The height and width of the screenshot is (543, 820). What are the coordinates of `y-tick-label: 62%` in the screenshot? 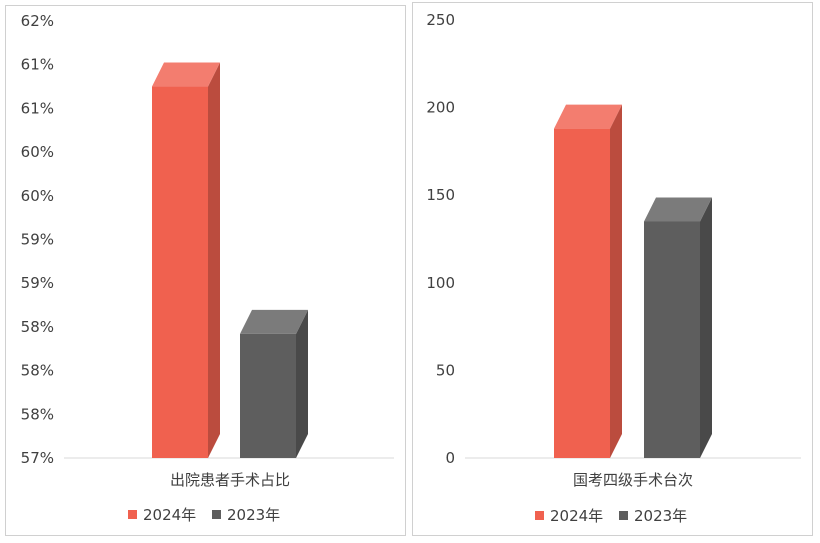 It's located at (37, 21).